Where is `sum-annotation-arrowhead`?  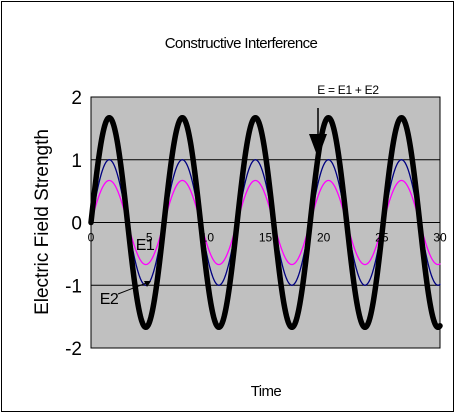 sum-annotation-arrowhead is located at coordinates (318, 146).